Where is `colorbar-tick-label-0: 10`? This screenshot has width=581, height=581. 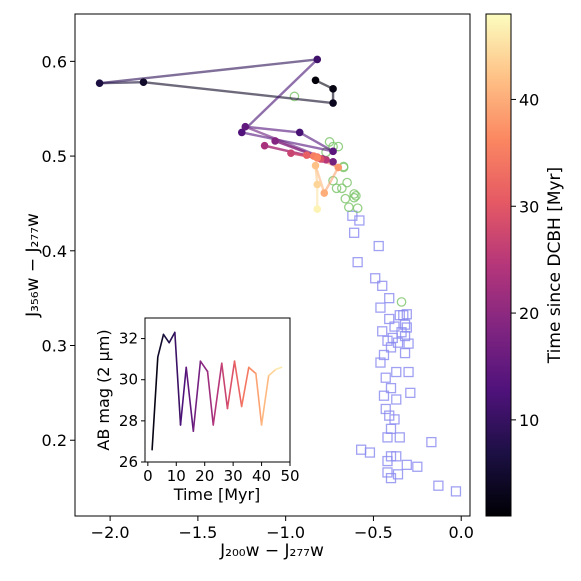 colorbar-tick-label-0: 10 is located at coordinates (529, 420).